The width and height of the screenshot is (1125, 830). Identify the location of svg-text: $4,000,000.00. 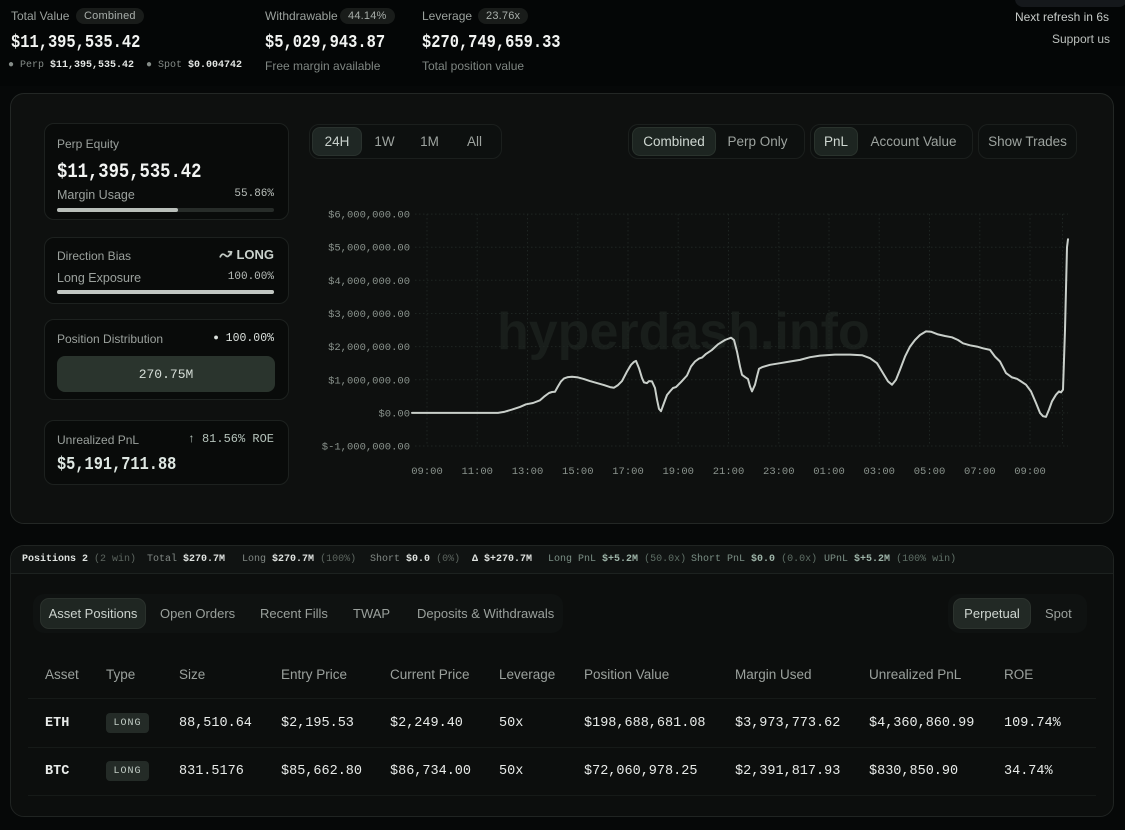
(369, 282).